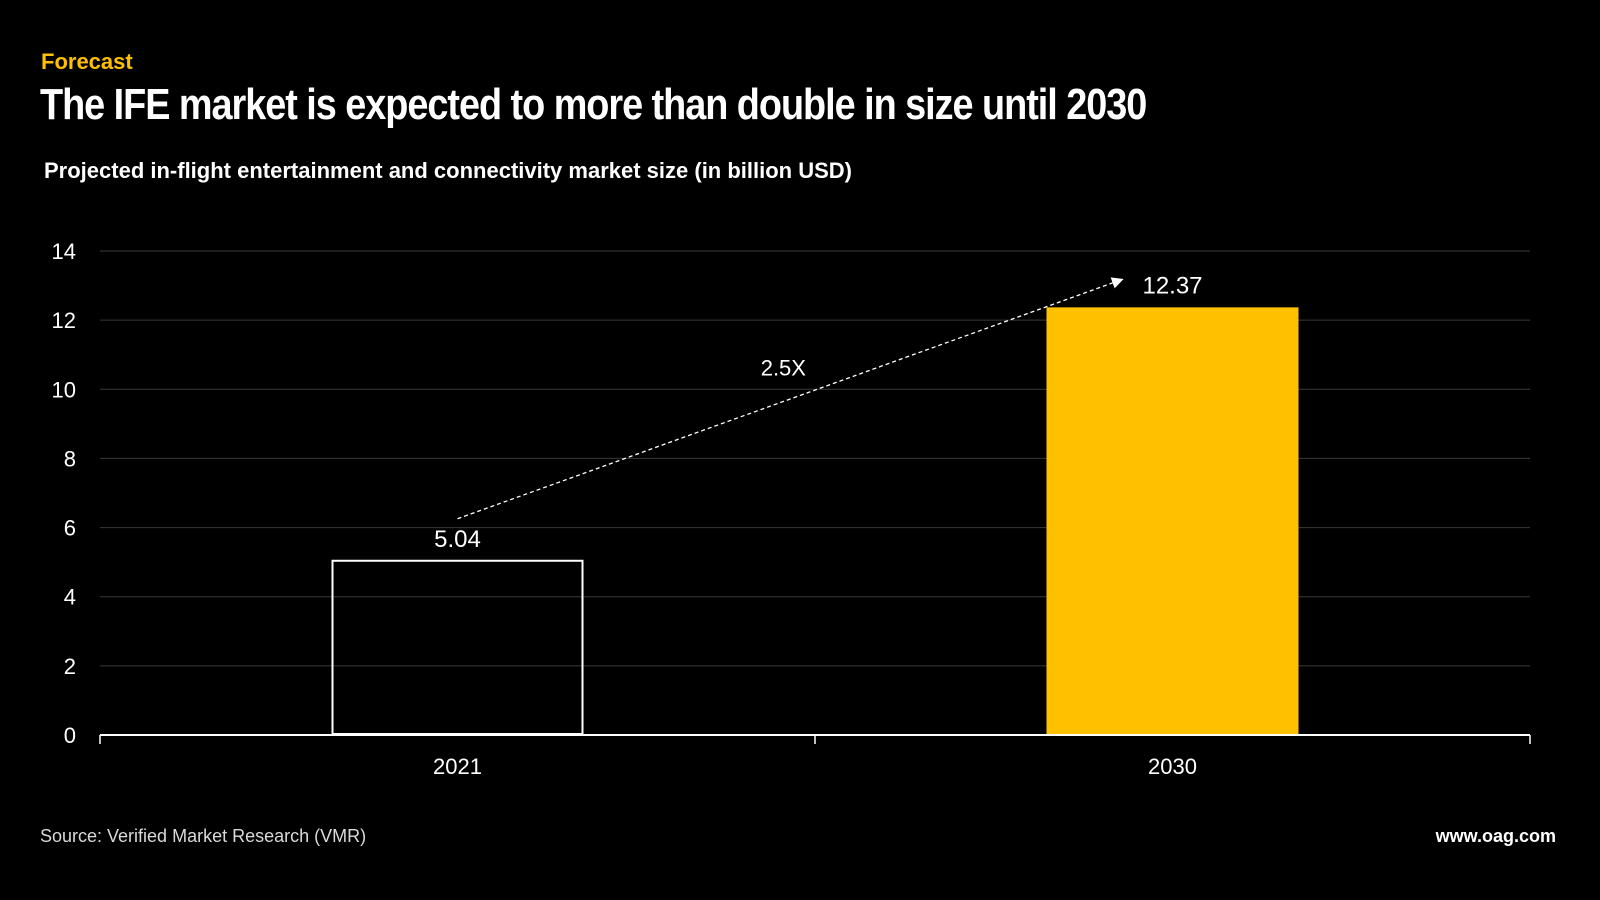 Image resolution: width=1600 pixels, height=900 pixels. What do you see at coordinates (70, 528) in the screenshot?
I see `y-tick-label: 6` at bounding box center [70, 528].